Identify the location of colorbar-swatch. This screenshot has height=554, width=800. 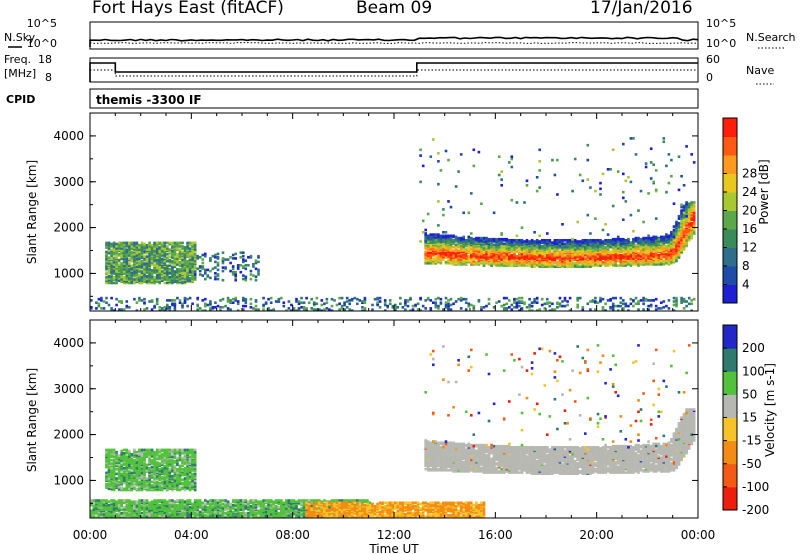
(730, 183).